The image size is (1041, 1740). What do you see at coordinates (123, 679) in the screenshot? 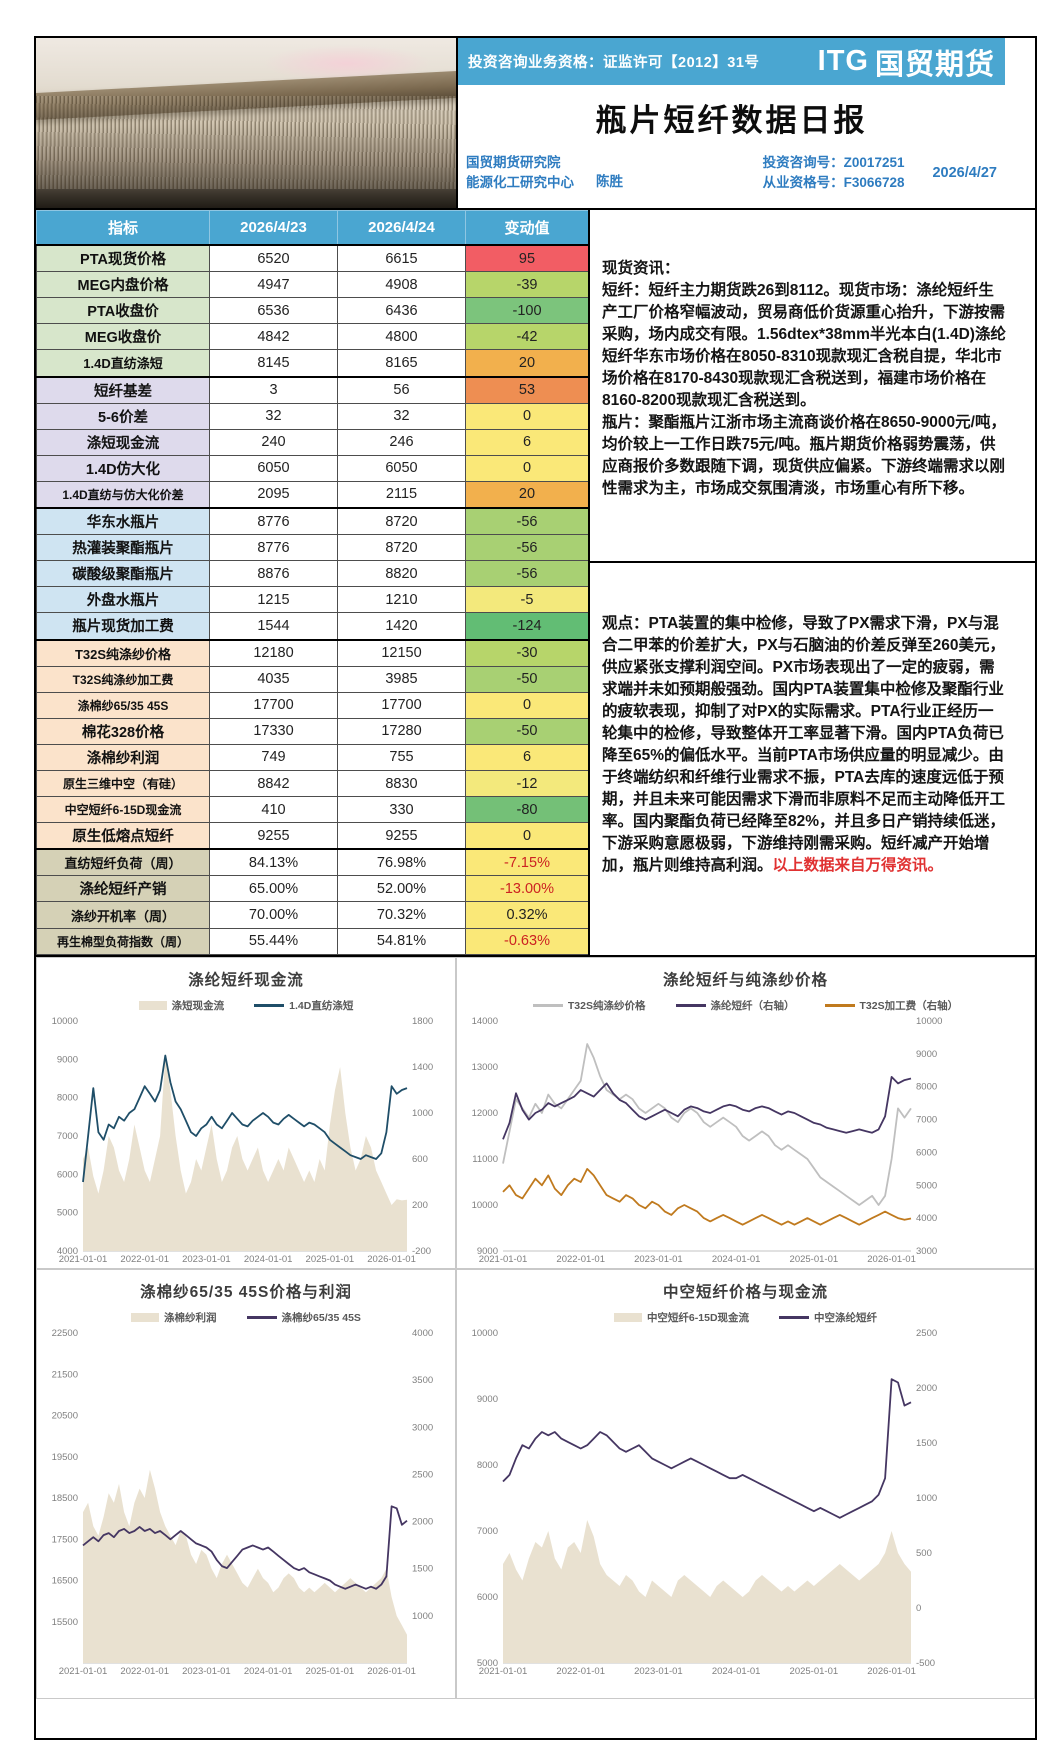
I see `table-cell: T32S纯涤纱加工费` at bounding box center [123, 679].